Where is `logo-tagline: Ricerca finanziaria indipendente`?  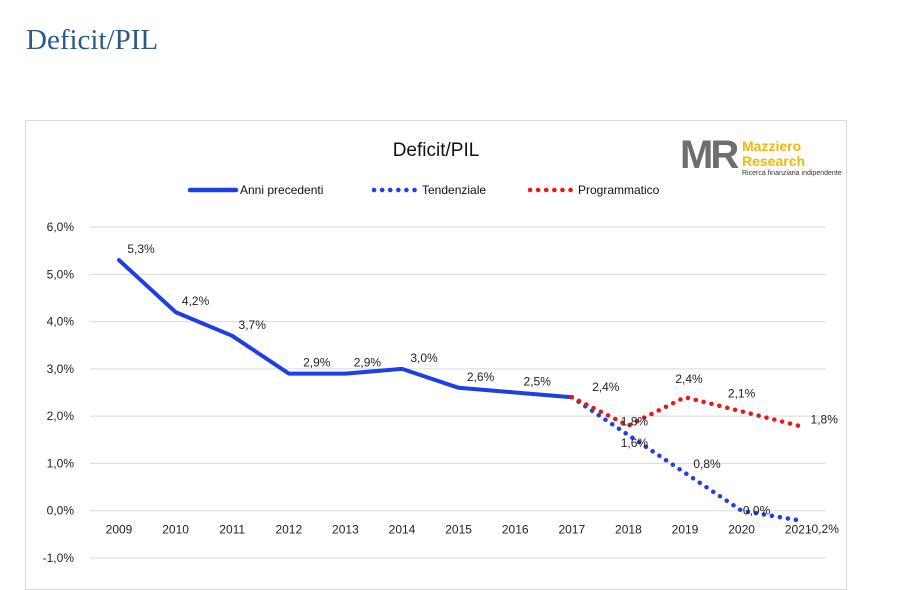 logo-tagline: Ricerca finanziaria indipendente is located at coordinates (792, 173).